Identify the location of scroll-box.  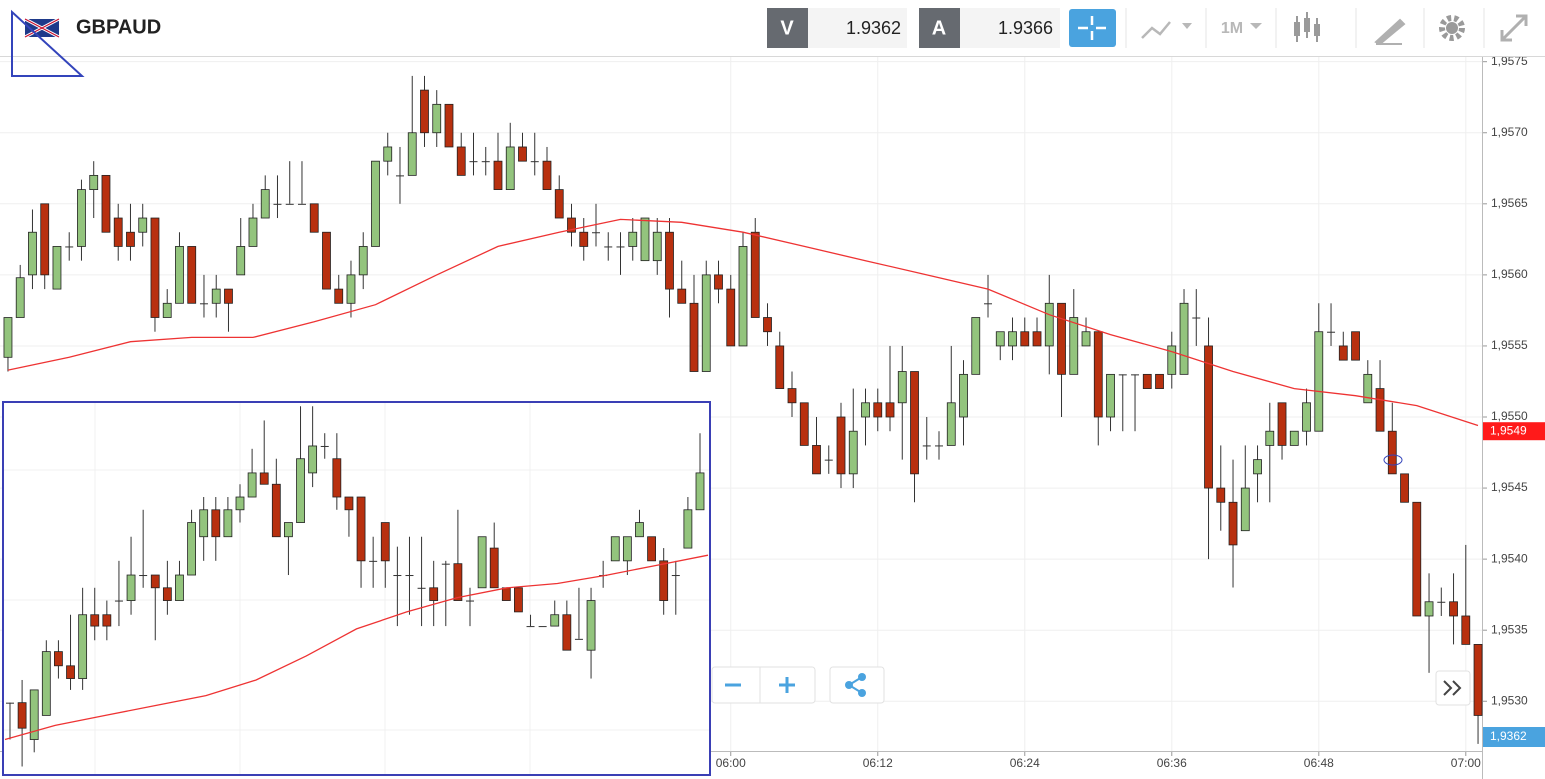
(1453, 688).